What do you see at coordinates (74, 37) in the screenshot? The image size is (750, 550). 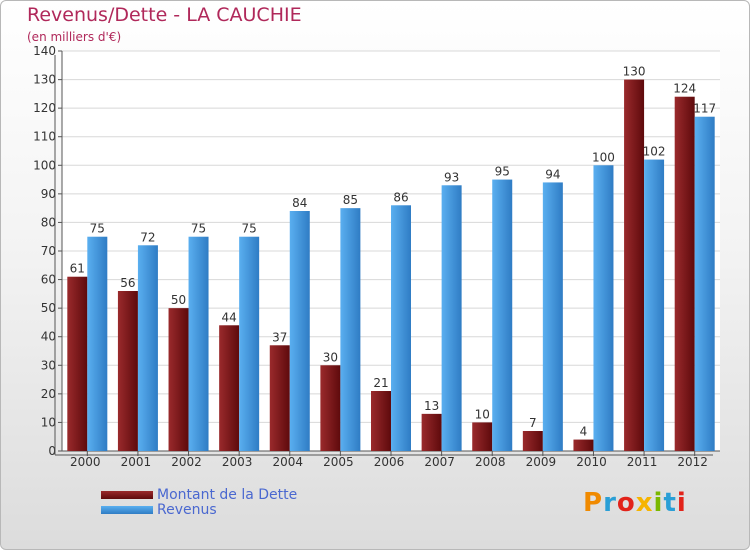 I see `chart-subtitle: (en milliers d'€)` at bounding box center [74, 37].